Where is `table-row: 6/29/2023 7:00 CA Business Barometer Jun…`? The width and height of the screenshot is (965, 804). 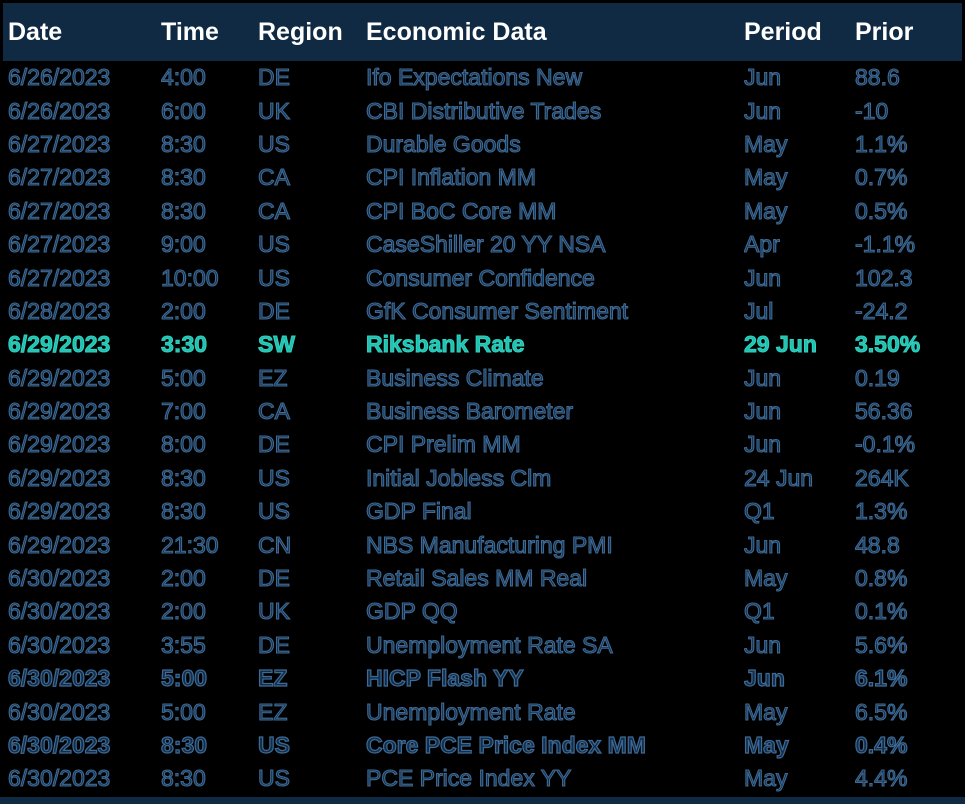 table-row: 6/29/2023 7:00 CA Business Barometer Jun… is located at coordinates (482, 411).